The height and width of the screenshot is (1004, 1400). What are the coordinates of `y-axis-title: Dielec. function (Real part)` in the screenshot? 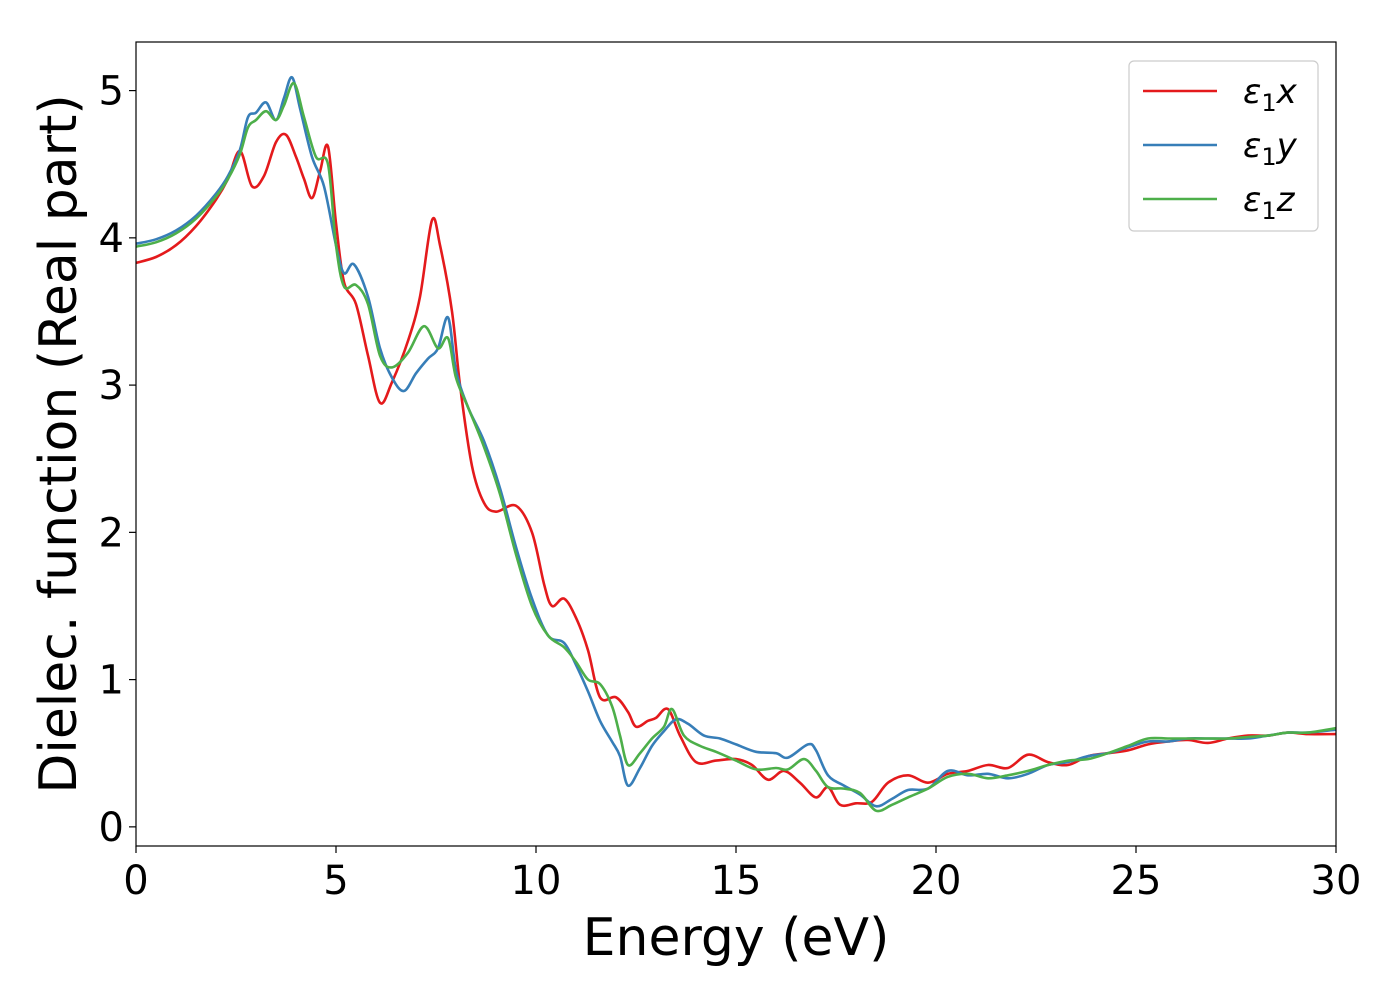 It's located at (59, 443).